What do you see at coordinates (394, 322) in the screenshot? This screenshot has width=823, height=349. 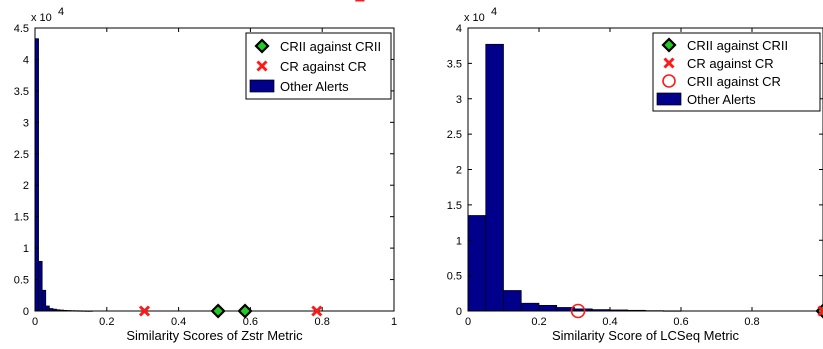 I see `x-tick-label: 1` at bounding box center [394, 322].